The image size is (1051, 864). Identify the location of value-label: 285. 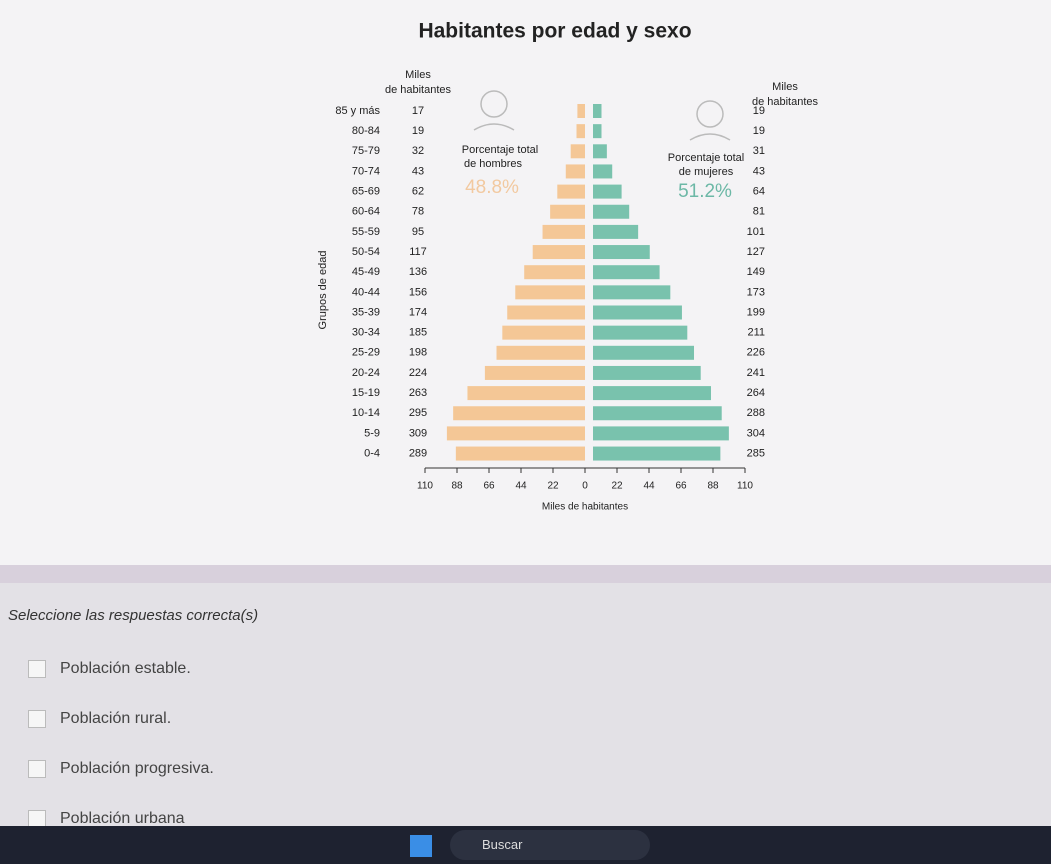
(756, 453).